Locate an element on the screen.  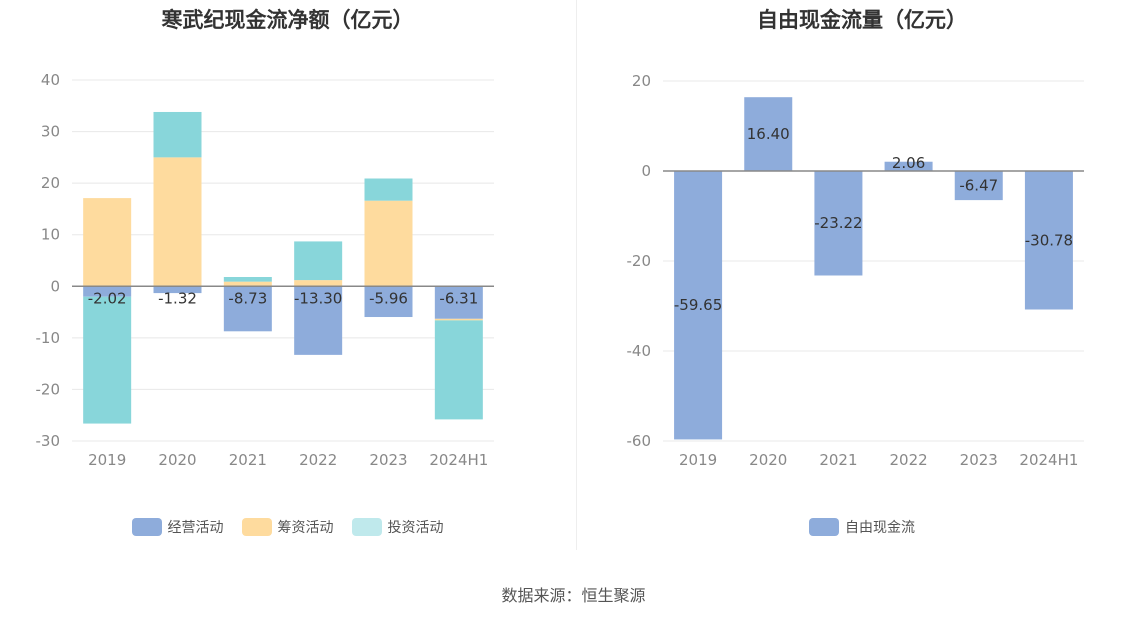
chart-title: 自由现金流量（亿元） is located at coordinates (862, 20).